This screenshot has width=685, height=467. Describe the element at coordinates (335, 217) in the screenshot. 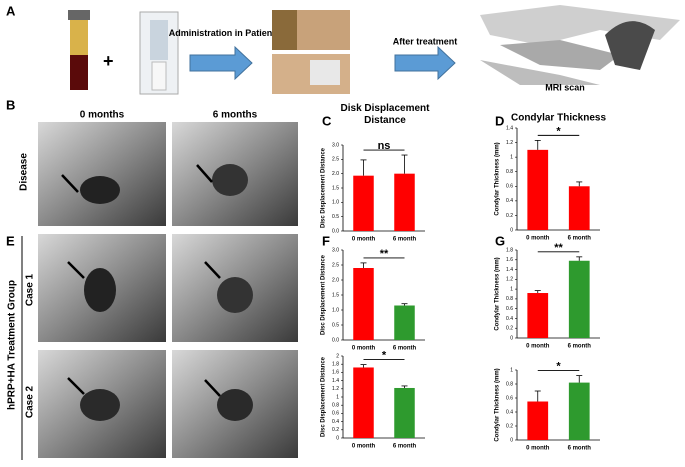

I see `y-tick-label: 0.5` at that location.